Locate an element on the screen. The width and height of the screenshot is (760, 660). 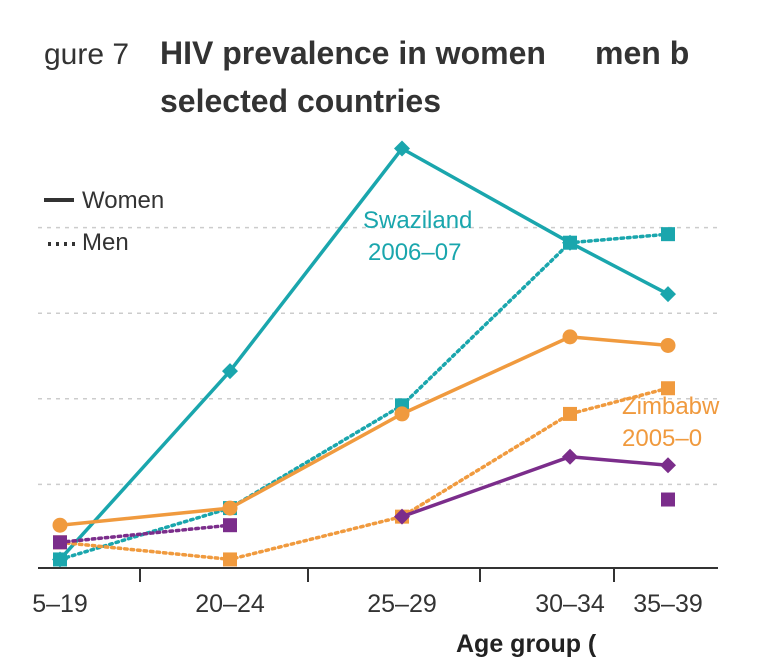
chart-title-line1: HIV prevalence in women is located at coordinates (353, 53).